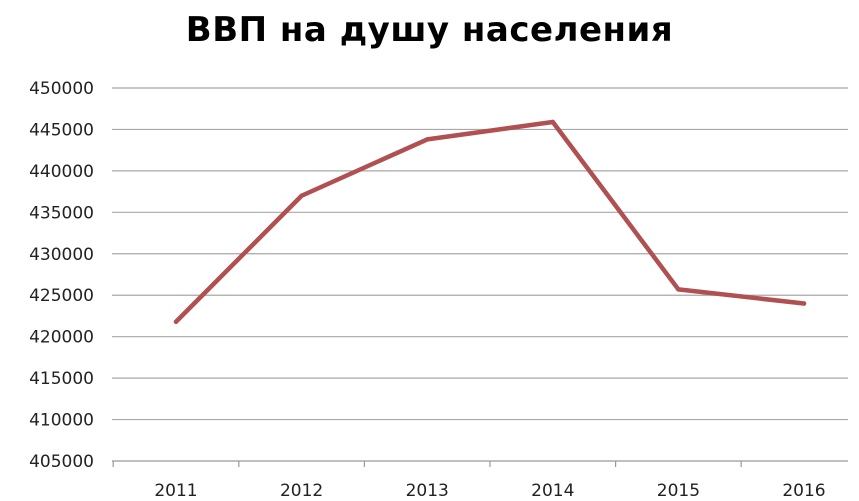 This screenshot has height=501, width=859. What do you see at coordinates (61, 255) in the screenshot?
I see `y-tick-label: 430000` at bounding box center [61, 255].